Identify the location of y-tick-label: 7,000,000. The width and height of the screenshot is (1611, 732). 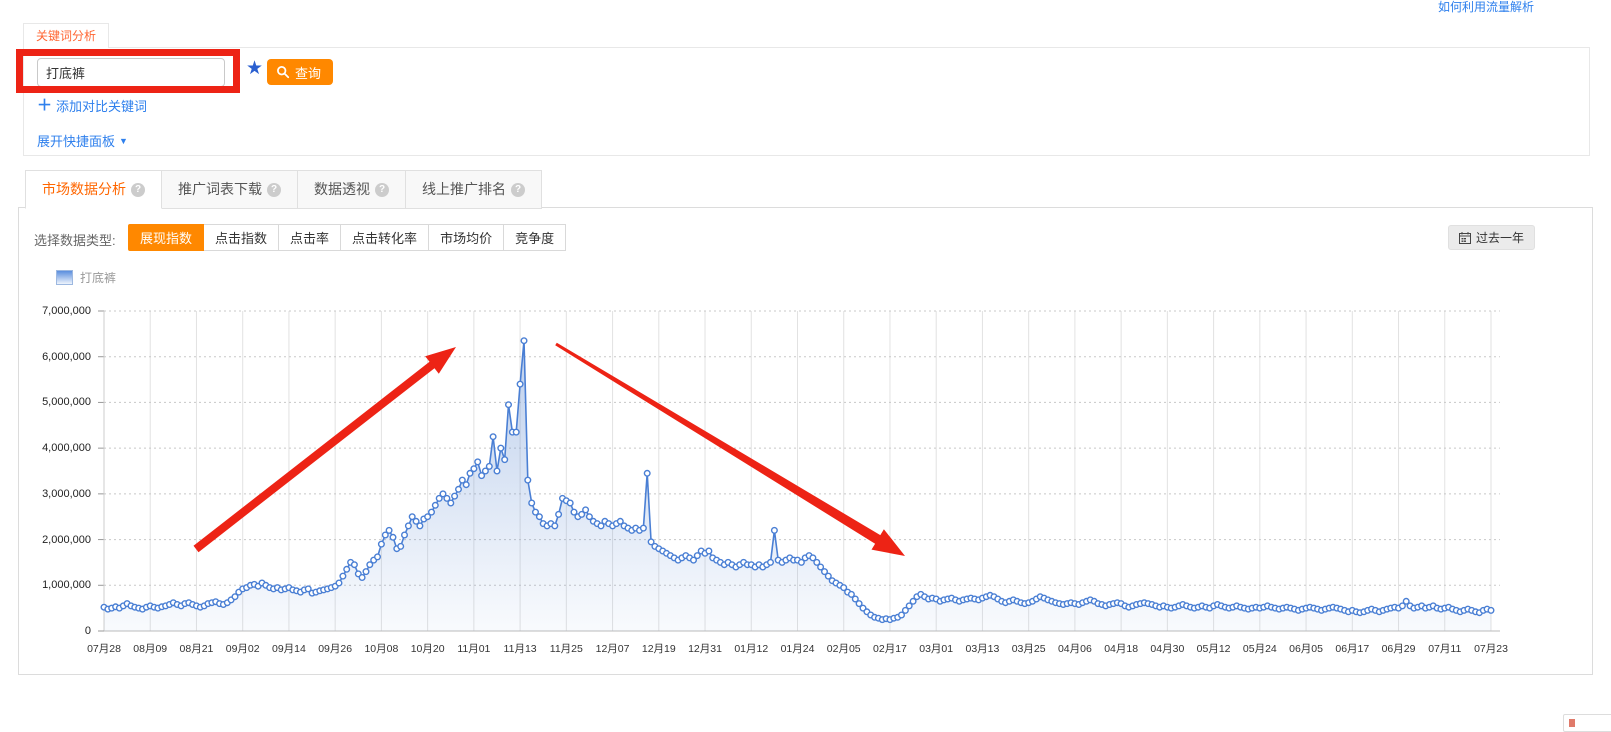
(66, 311).